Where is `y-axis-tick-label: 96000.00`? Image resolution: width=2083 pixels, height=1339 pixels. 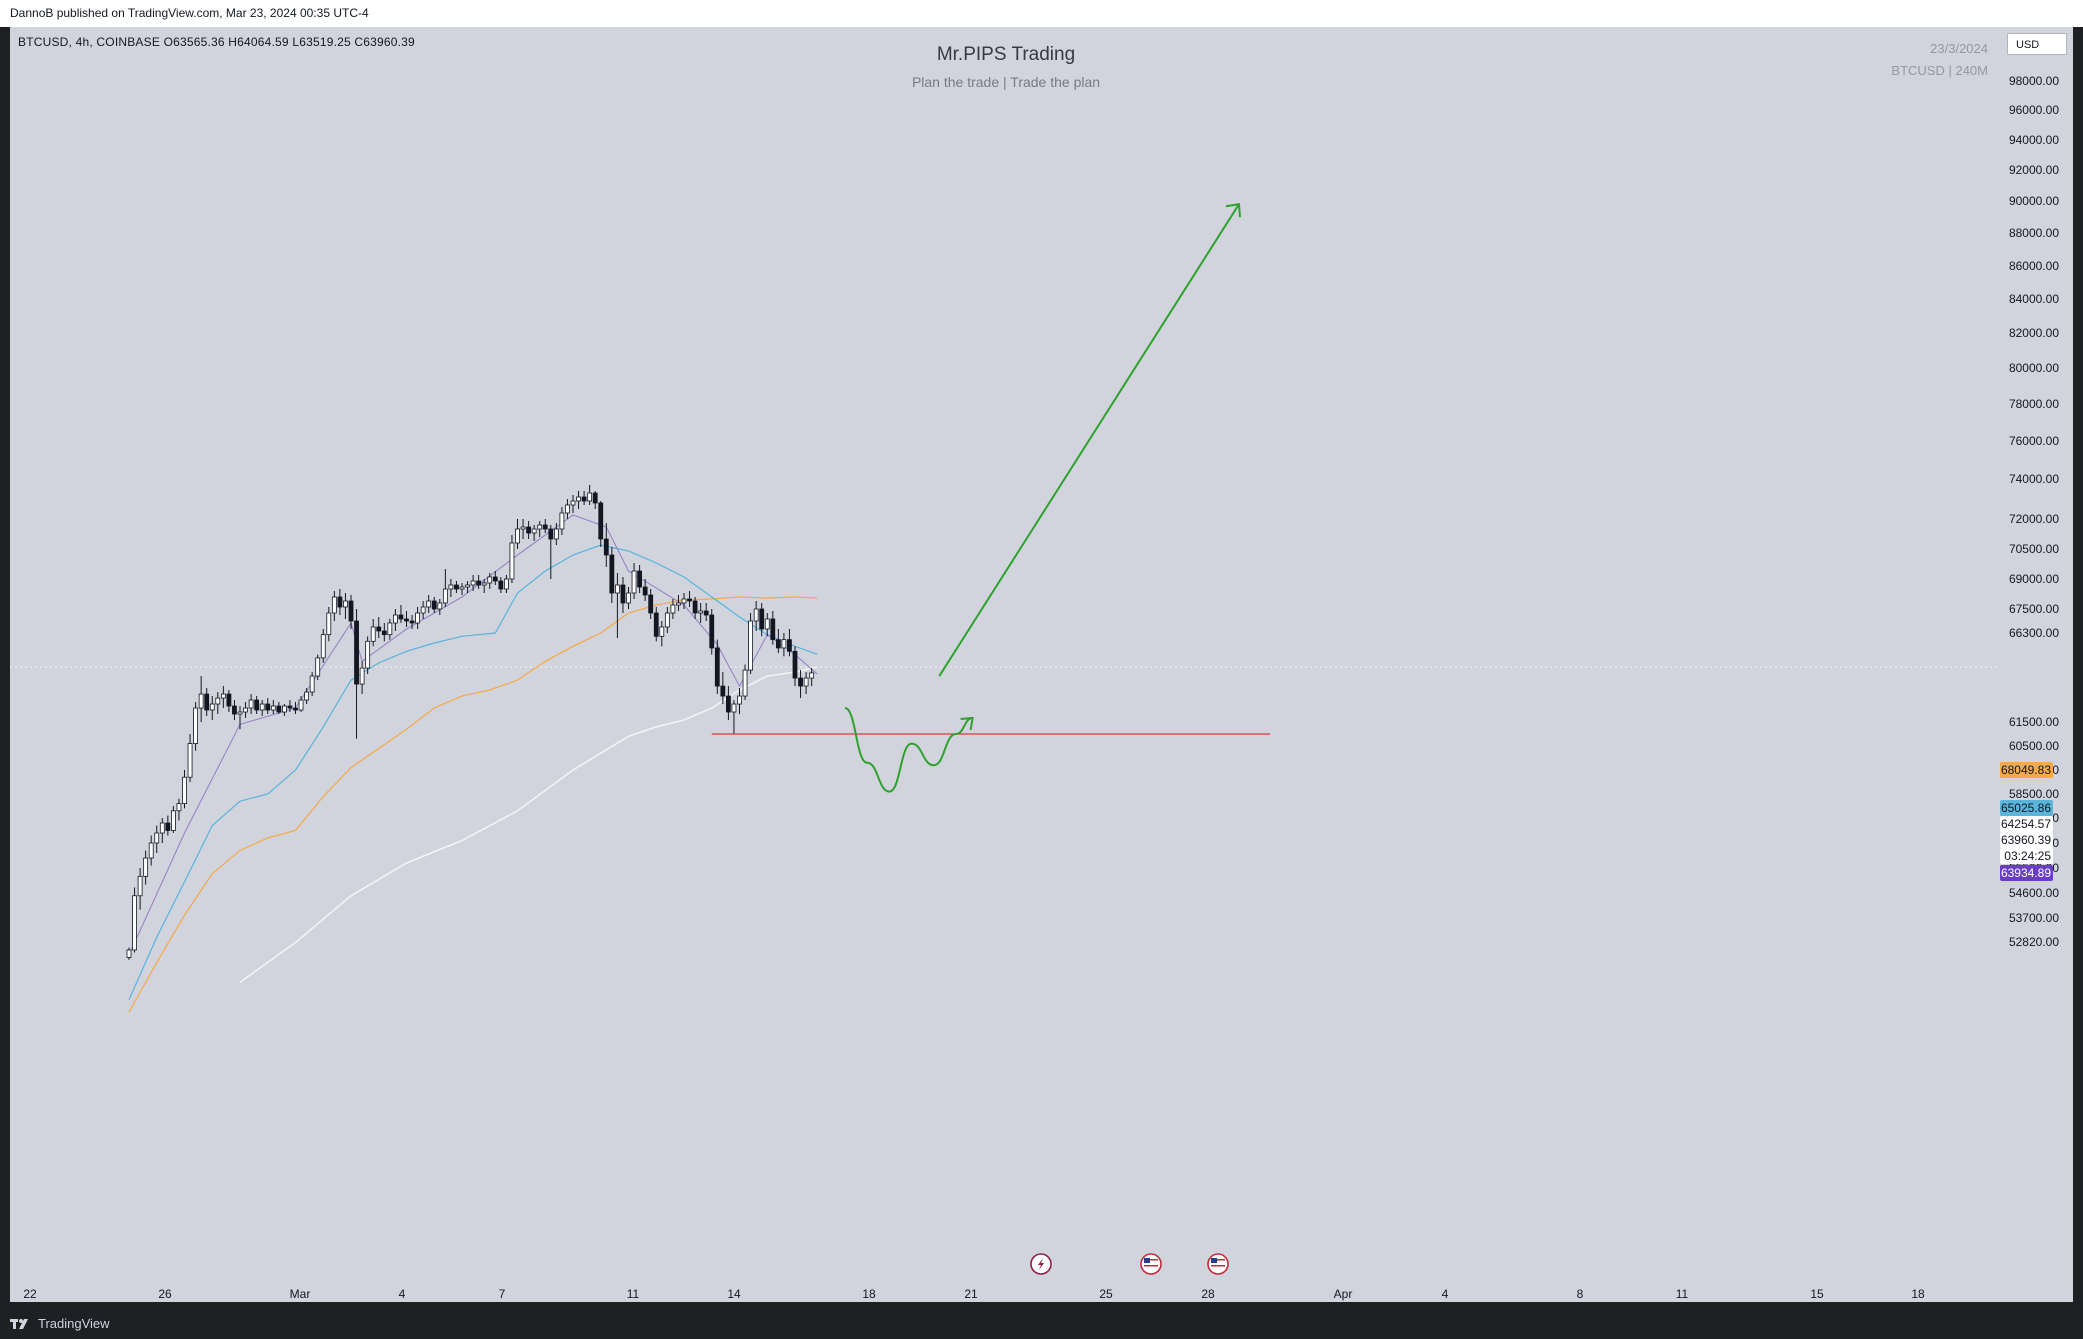
y-axis-tick-label: 96000.00 is located at coordinates (2034, 110).